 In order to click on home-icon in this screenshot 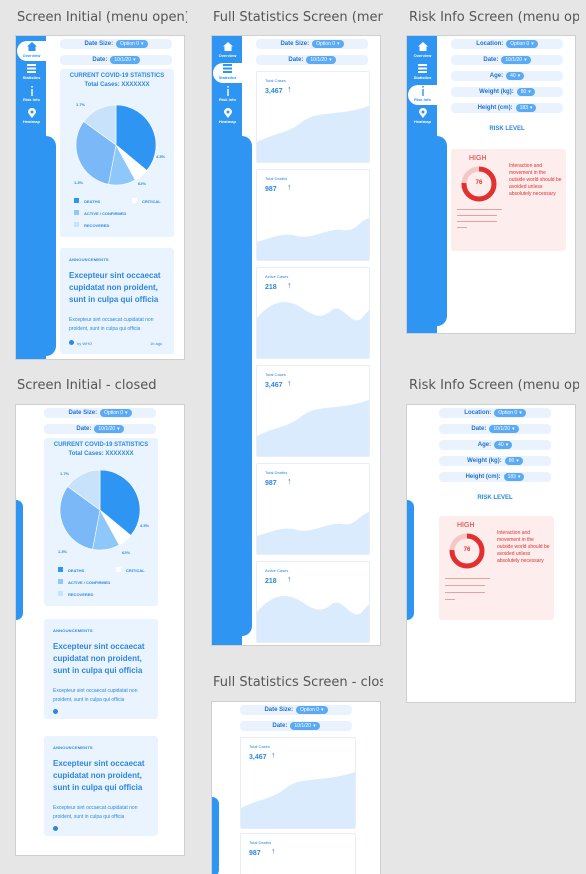, I will do `click(422, 46)`.